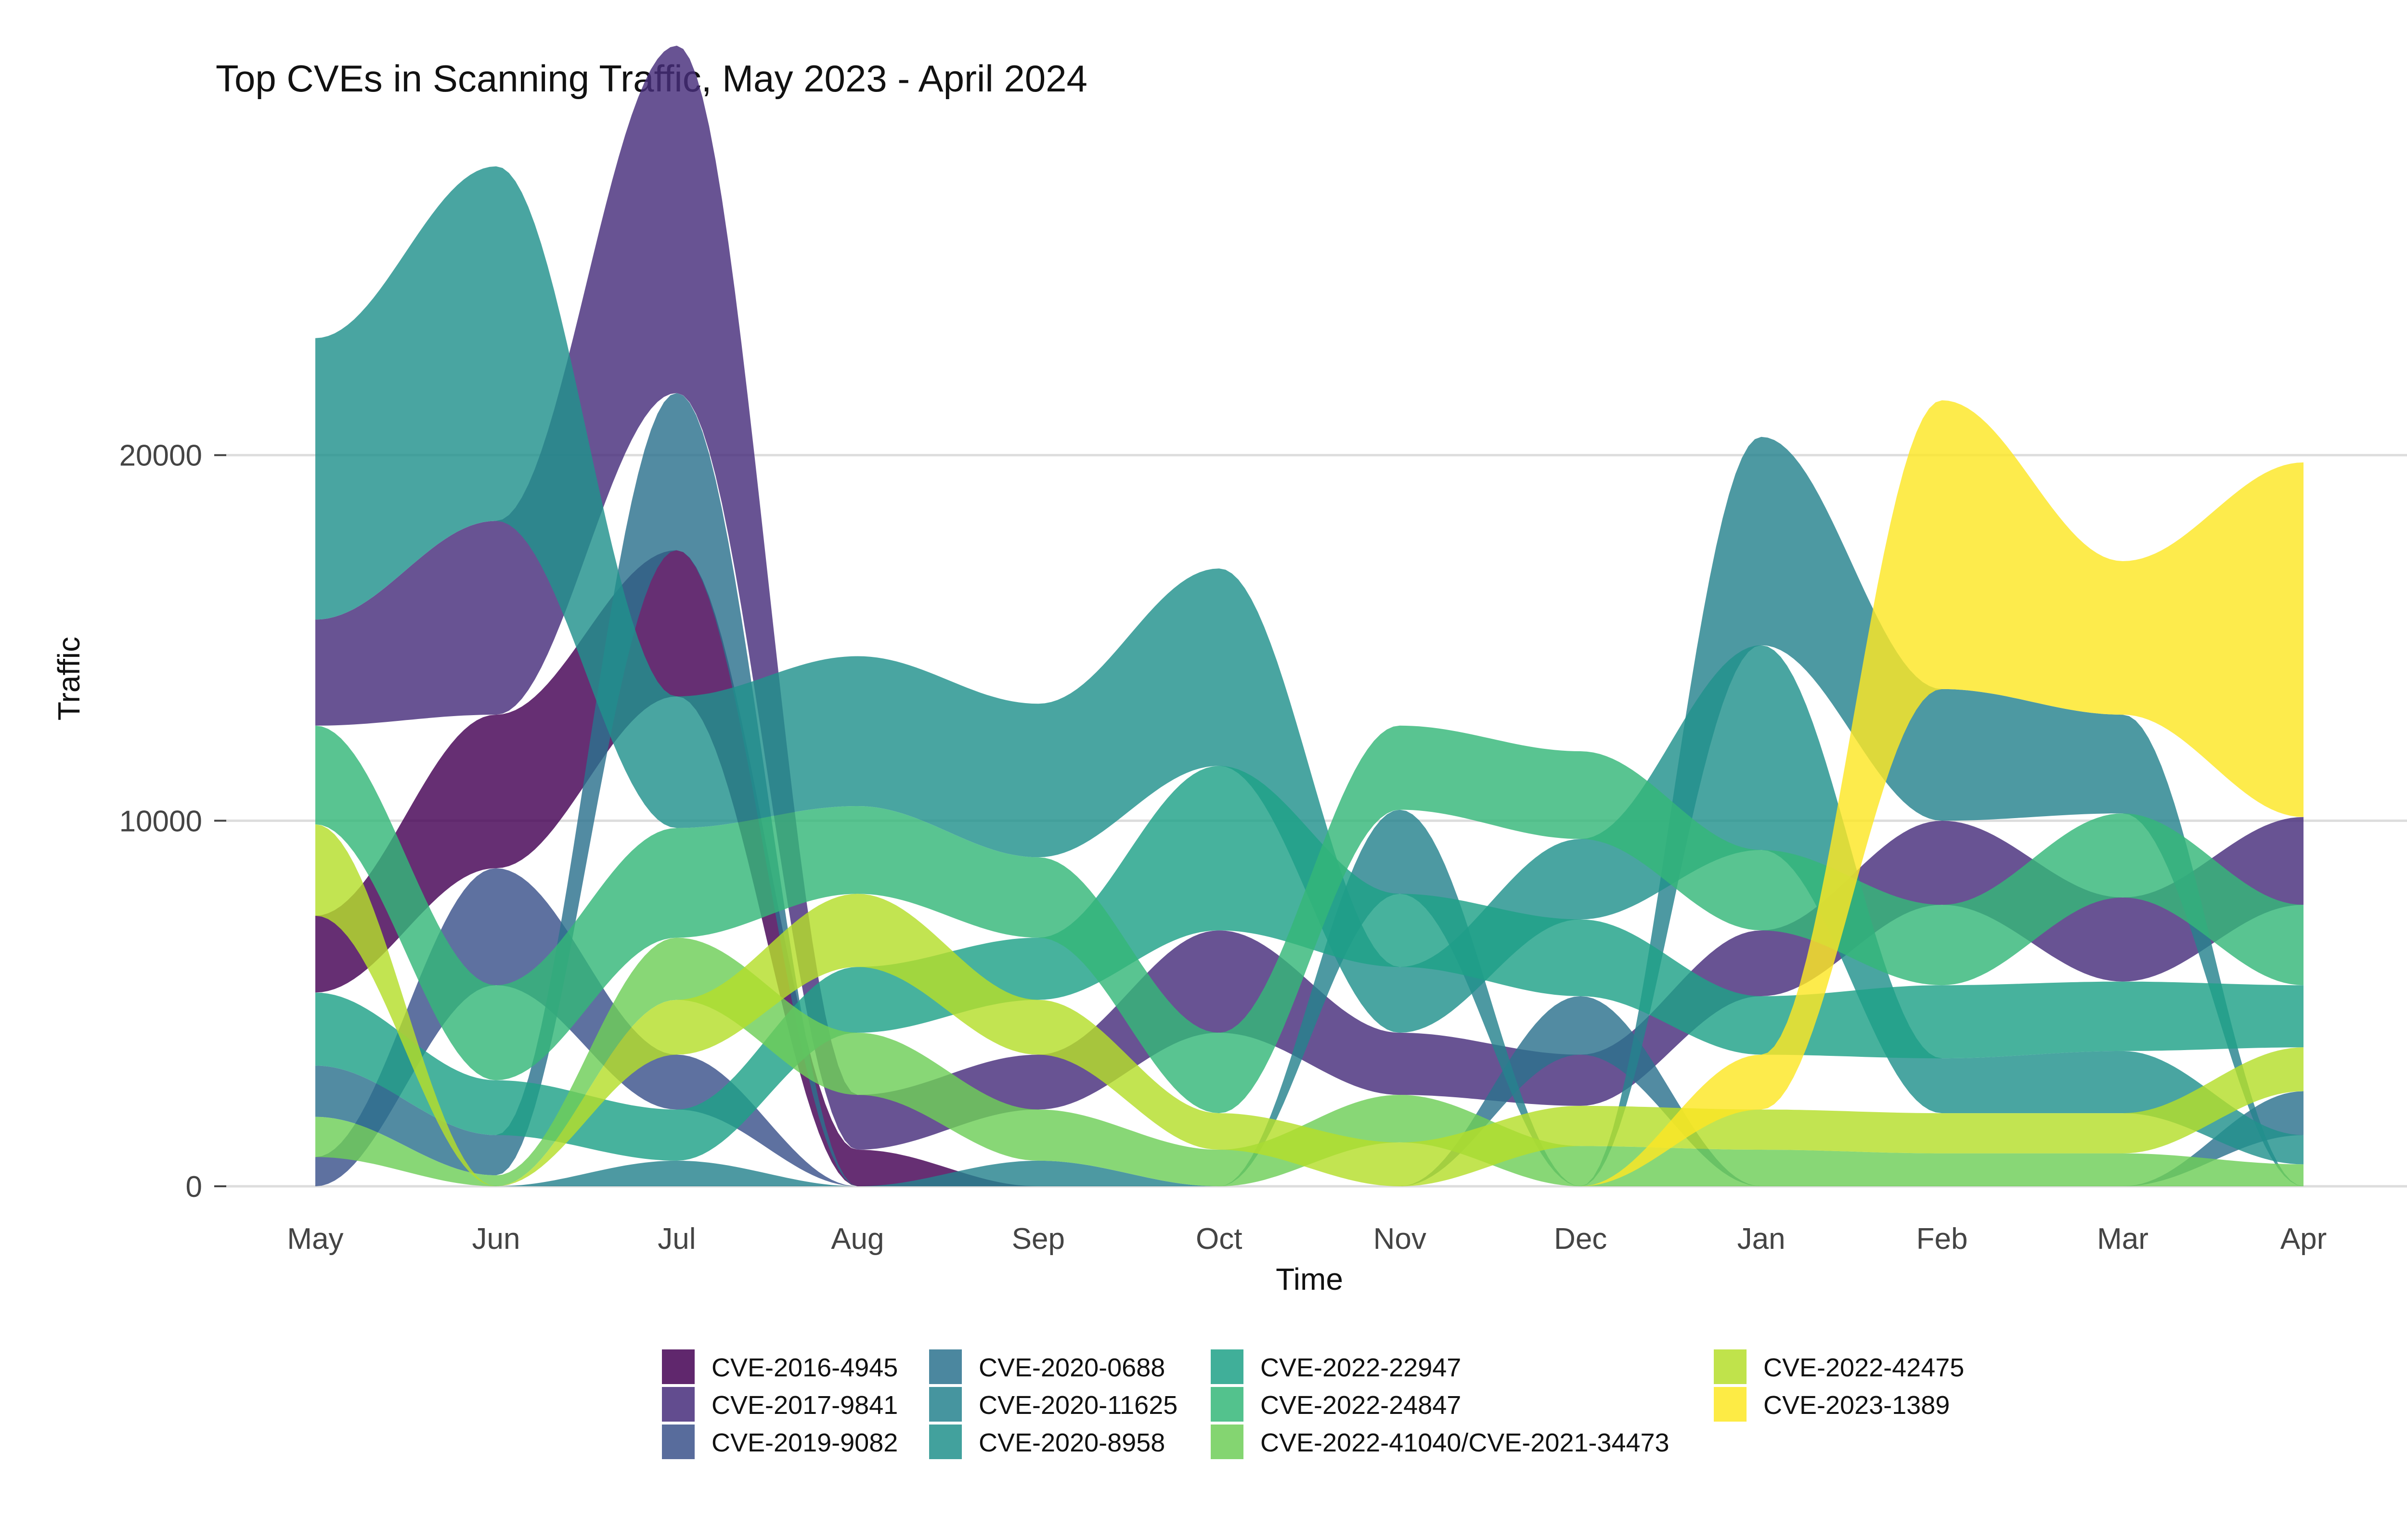 This screenshot has height=1540, width=2407. I want to click on x-tick-label: Dec, so click(1580, 1239).